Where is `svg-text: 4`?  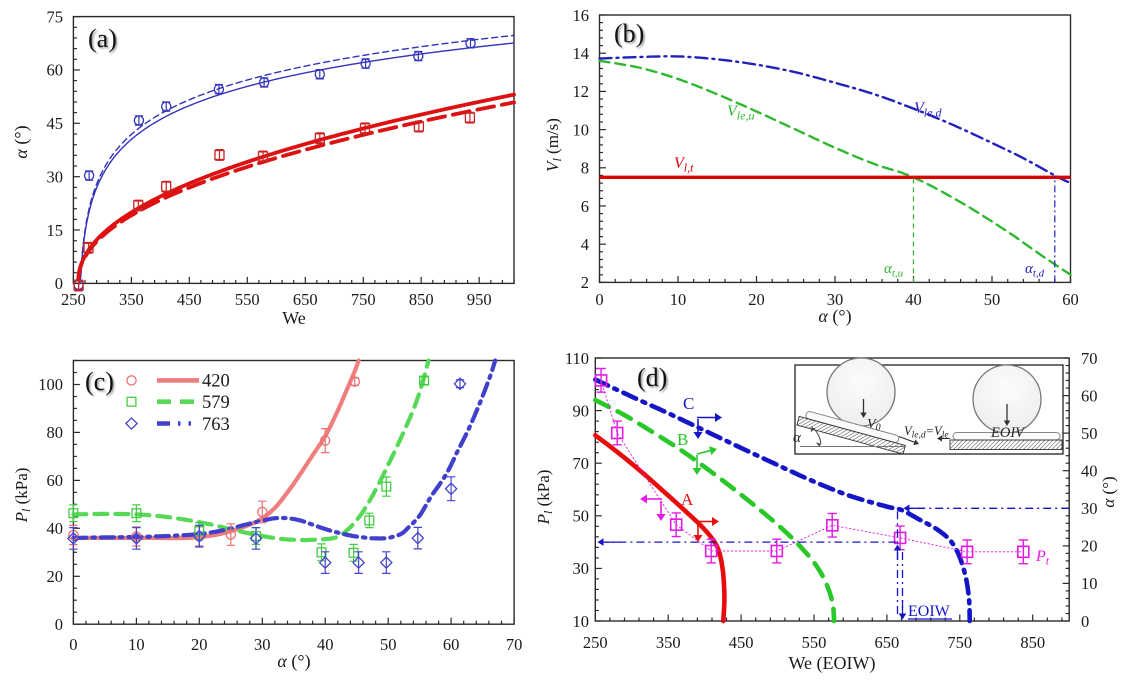 svg-text: 4 is located at coordinates (585, 244).